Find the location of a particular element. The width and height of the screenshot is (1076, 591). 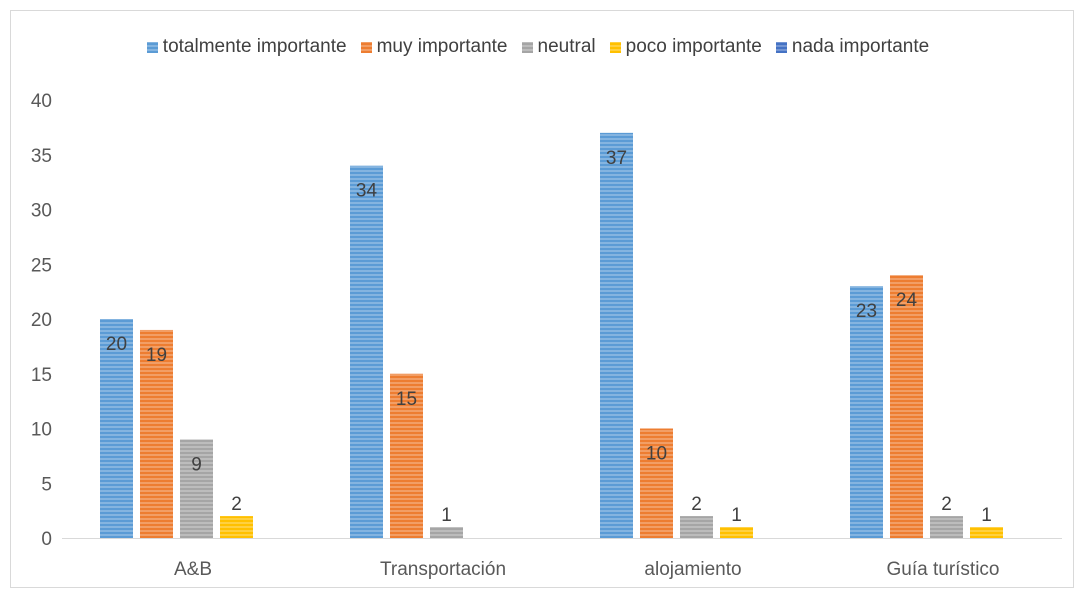

data-label: 34 is located at coordinates (367, 191).